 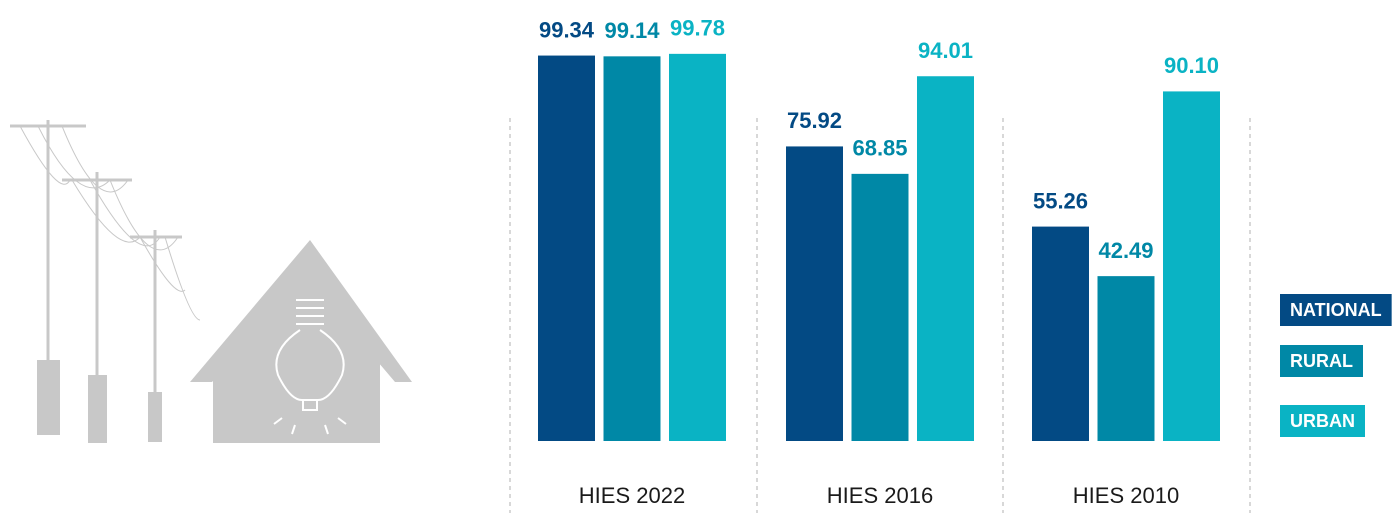 I want to click on value-label: 94.01, so click(x=945, y=50).